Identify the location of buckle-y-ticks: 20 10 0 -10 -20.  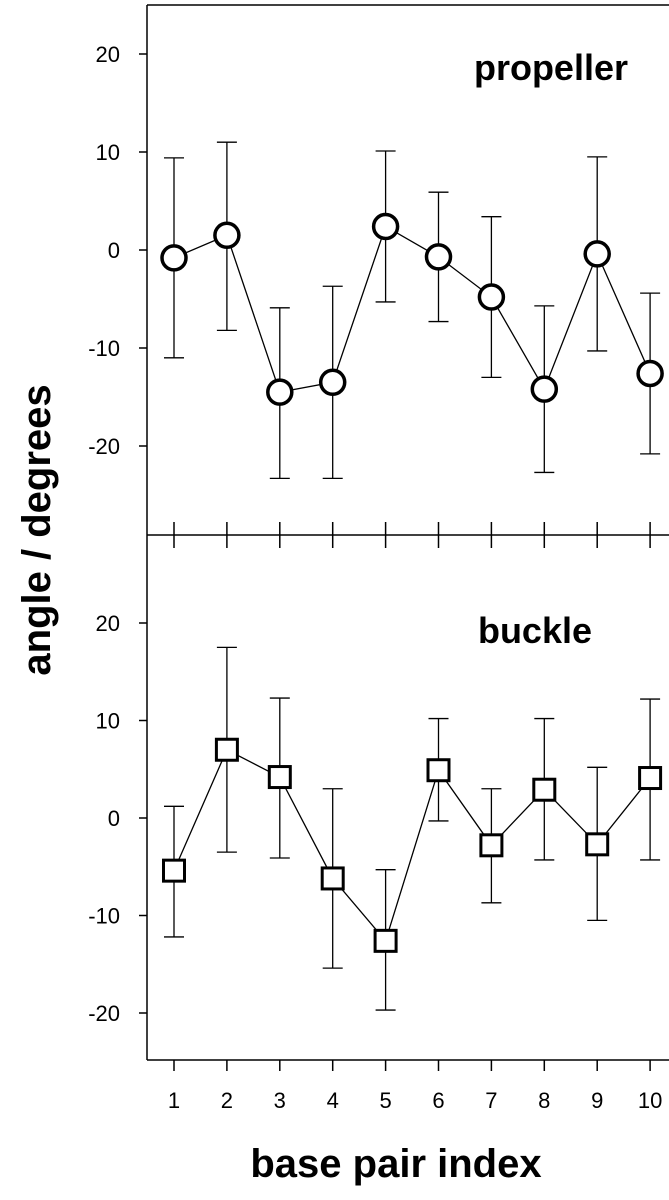
(117, 818).